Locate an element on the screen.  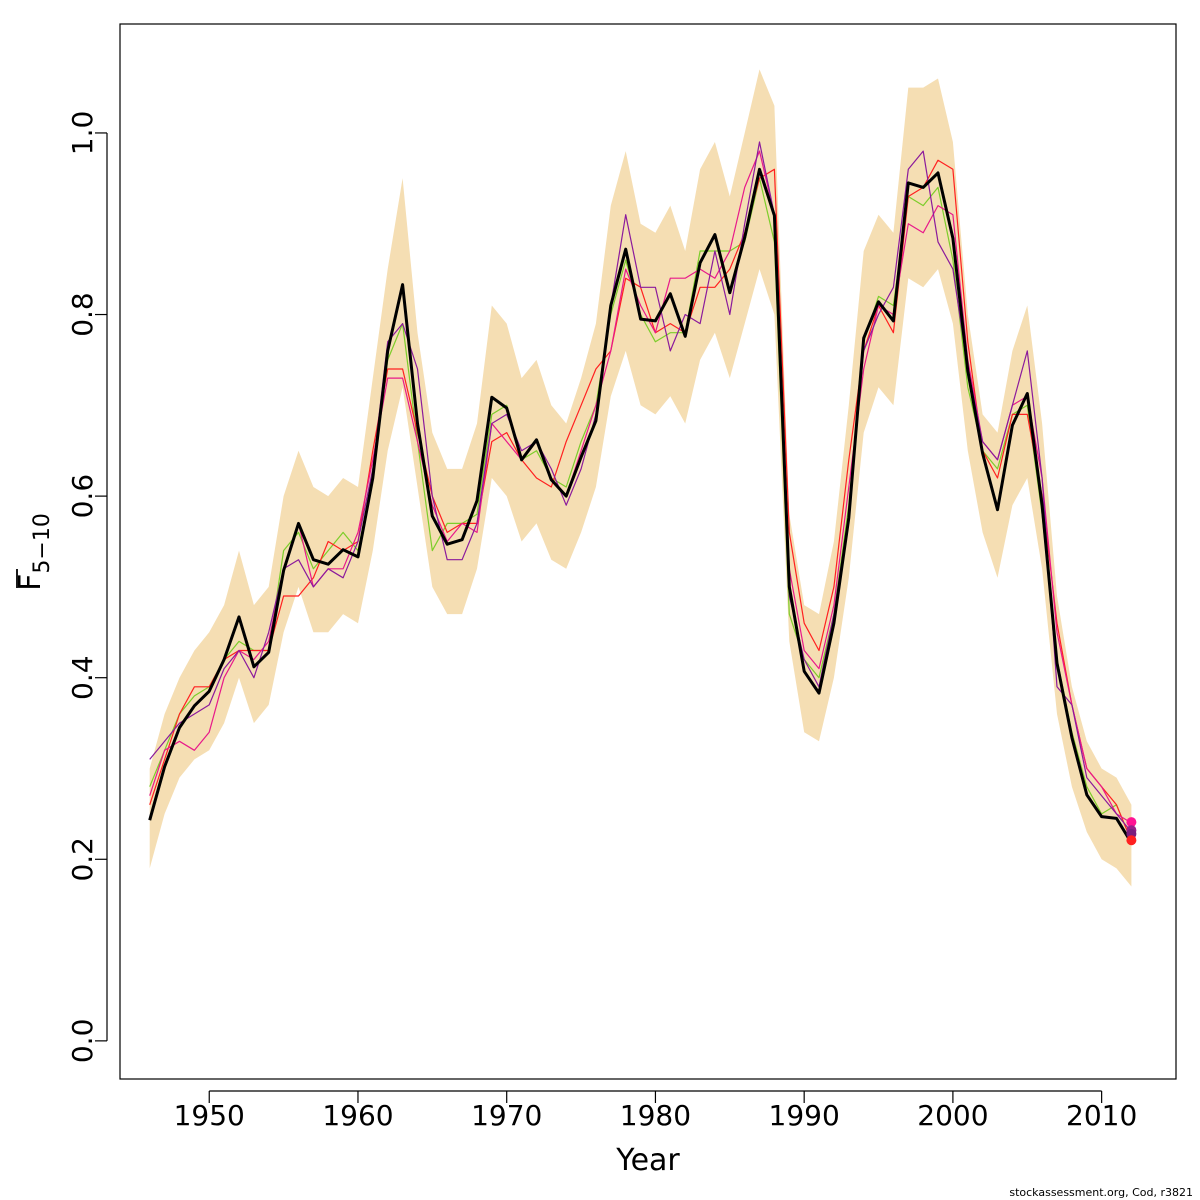
x-tick-label: 2010 is located at coordinates (1101, 1115).